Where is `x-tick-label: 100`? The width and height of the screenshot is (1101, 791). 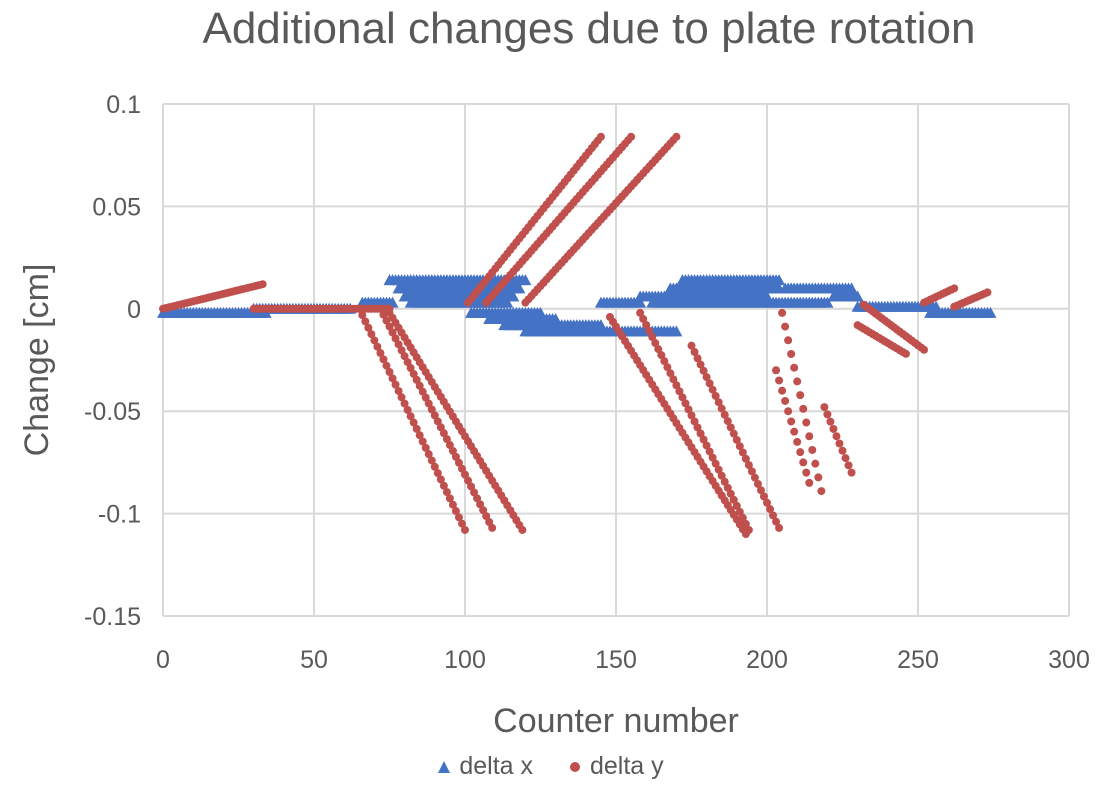 x-tick-label: 100 is located at coordinates (465, 660).